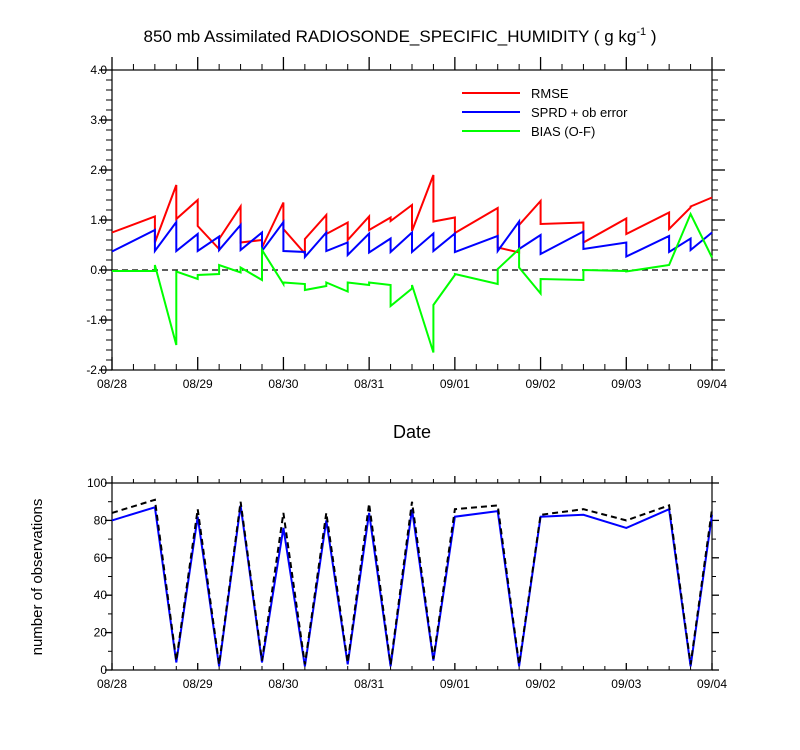  Describe the element at coordinates (96, 320) in the screenshot. I see `y-tick-label: -1.0` at that location.